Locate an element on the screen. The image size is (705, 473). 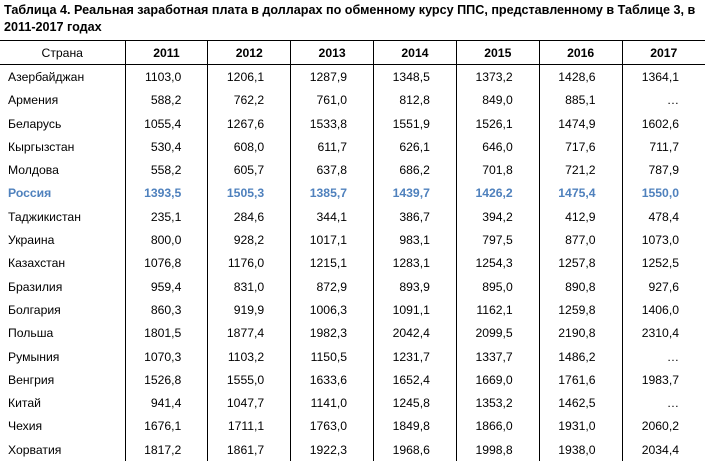
value-cell: 1150,5 is located at coordinates (332, 356).